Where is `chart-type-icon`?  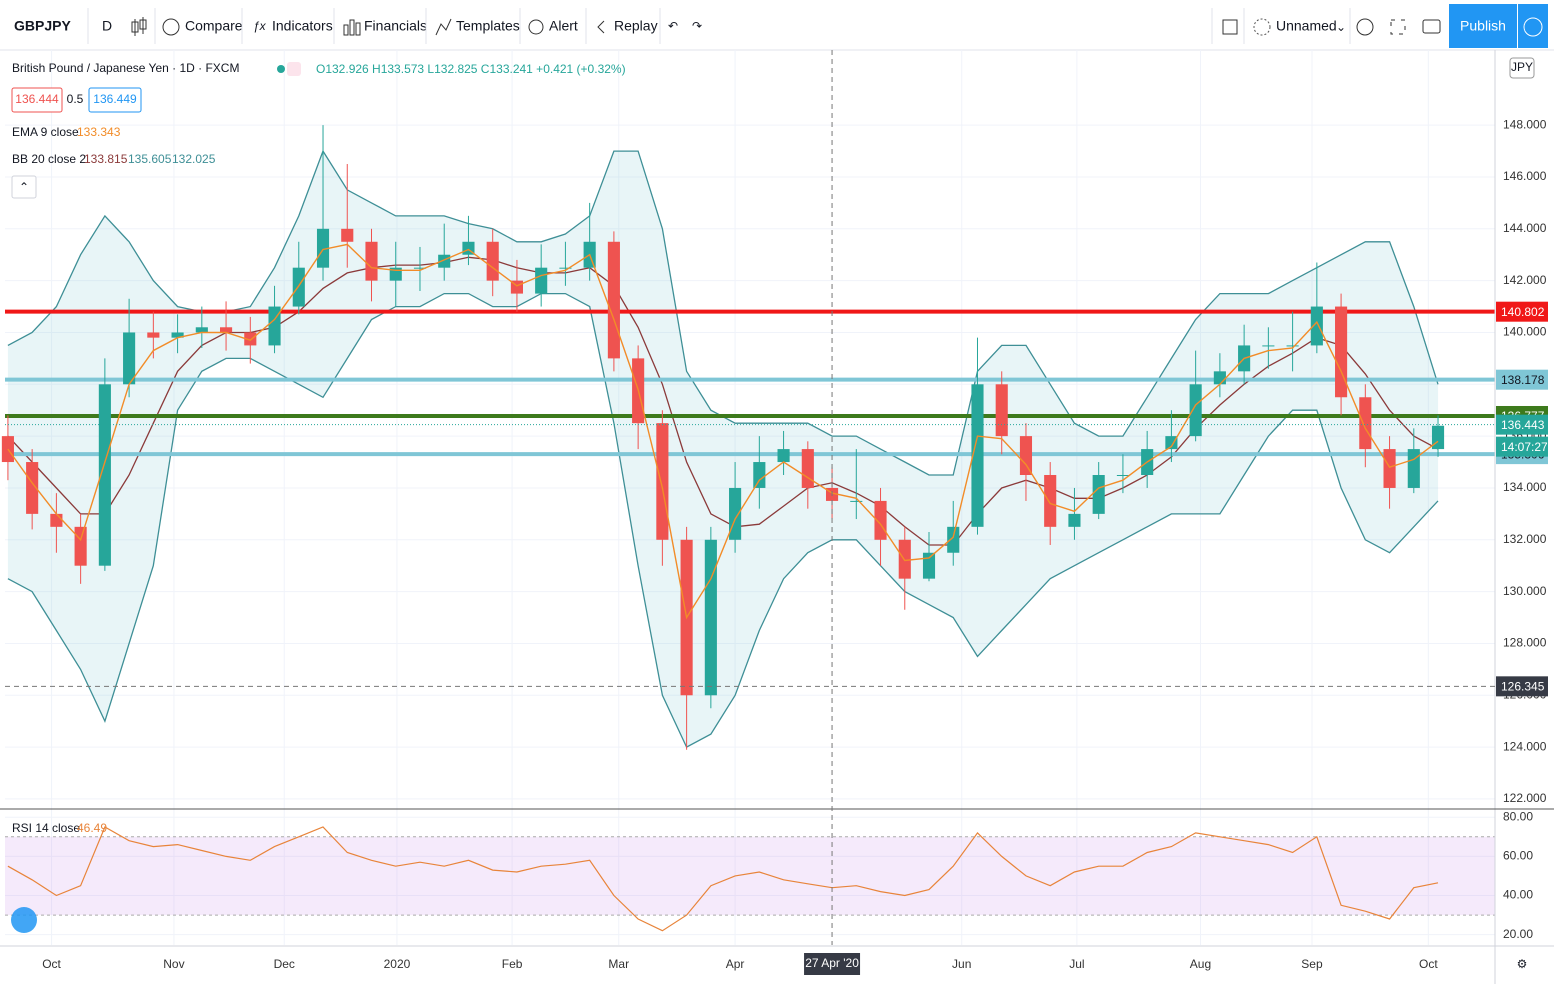 chart-type-icon is located at coordinates (139, 26).